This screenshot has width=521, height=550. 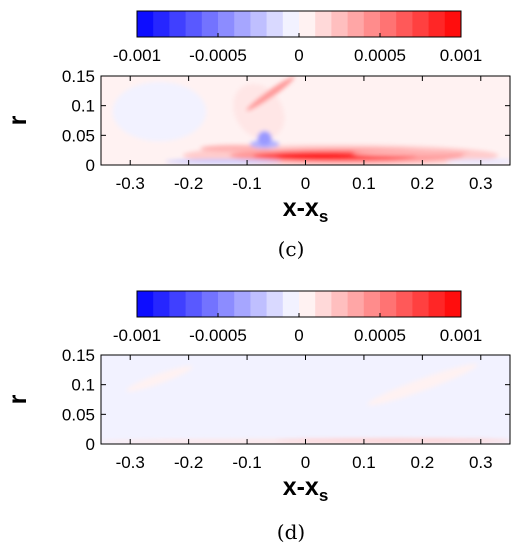 I want to click on heatmap-contours, so click(x=311, y=120).